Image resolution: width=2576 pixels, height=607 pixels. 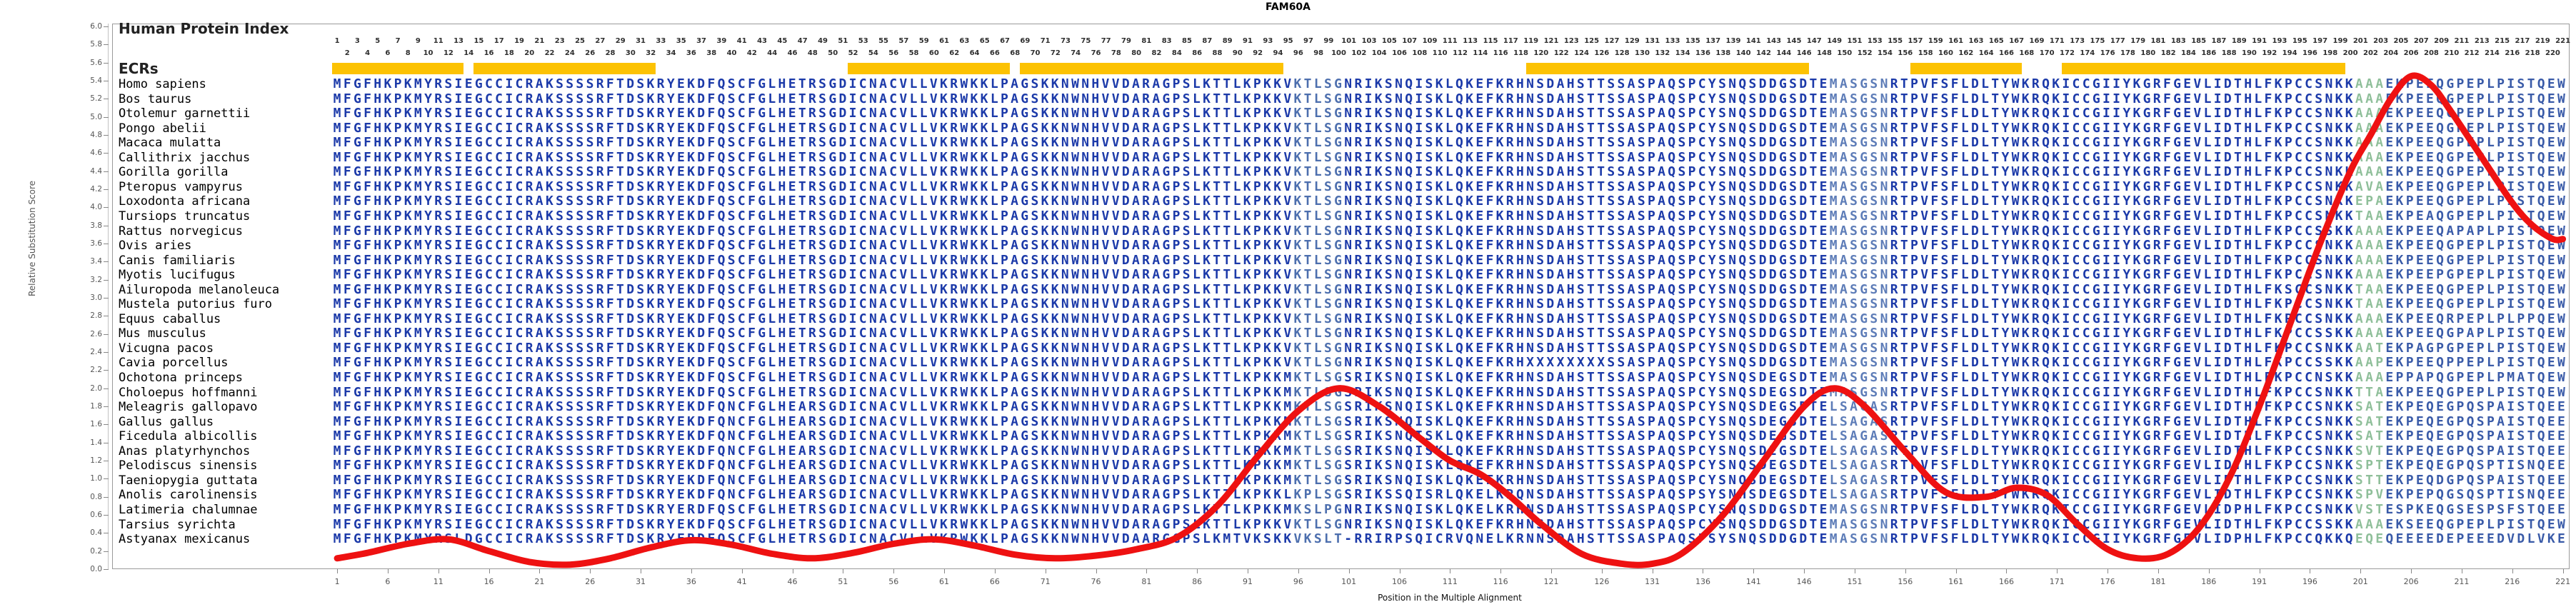 I want to click on position-number: 12, so click(x=448, y=53).